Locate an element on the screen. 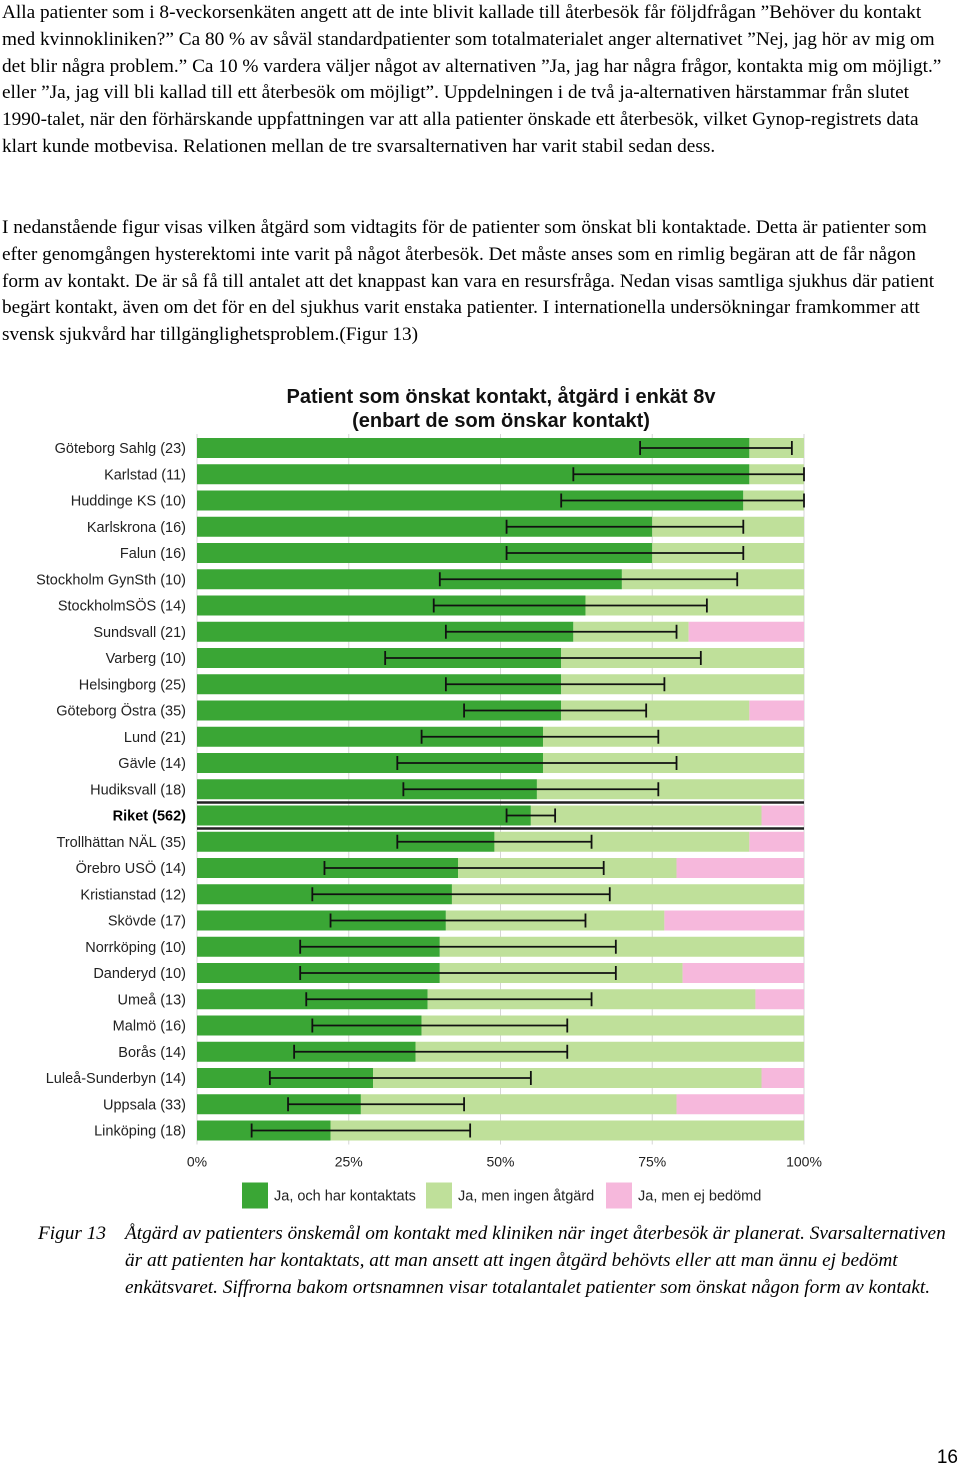 Image resolution: width=960 pixels, height=1470 pixels. category-label: Malmö (16) is located at coordinates (149, 1027).